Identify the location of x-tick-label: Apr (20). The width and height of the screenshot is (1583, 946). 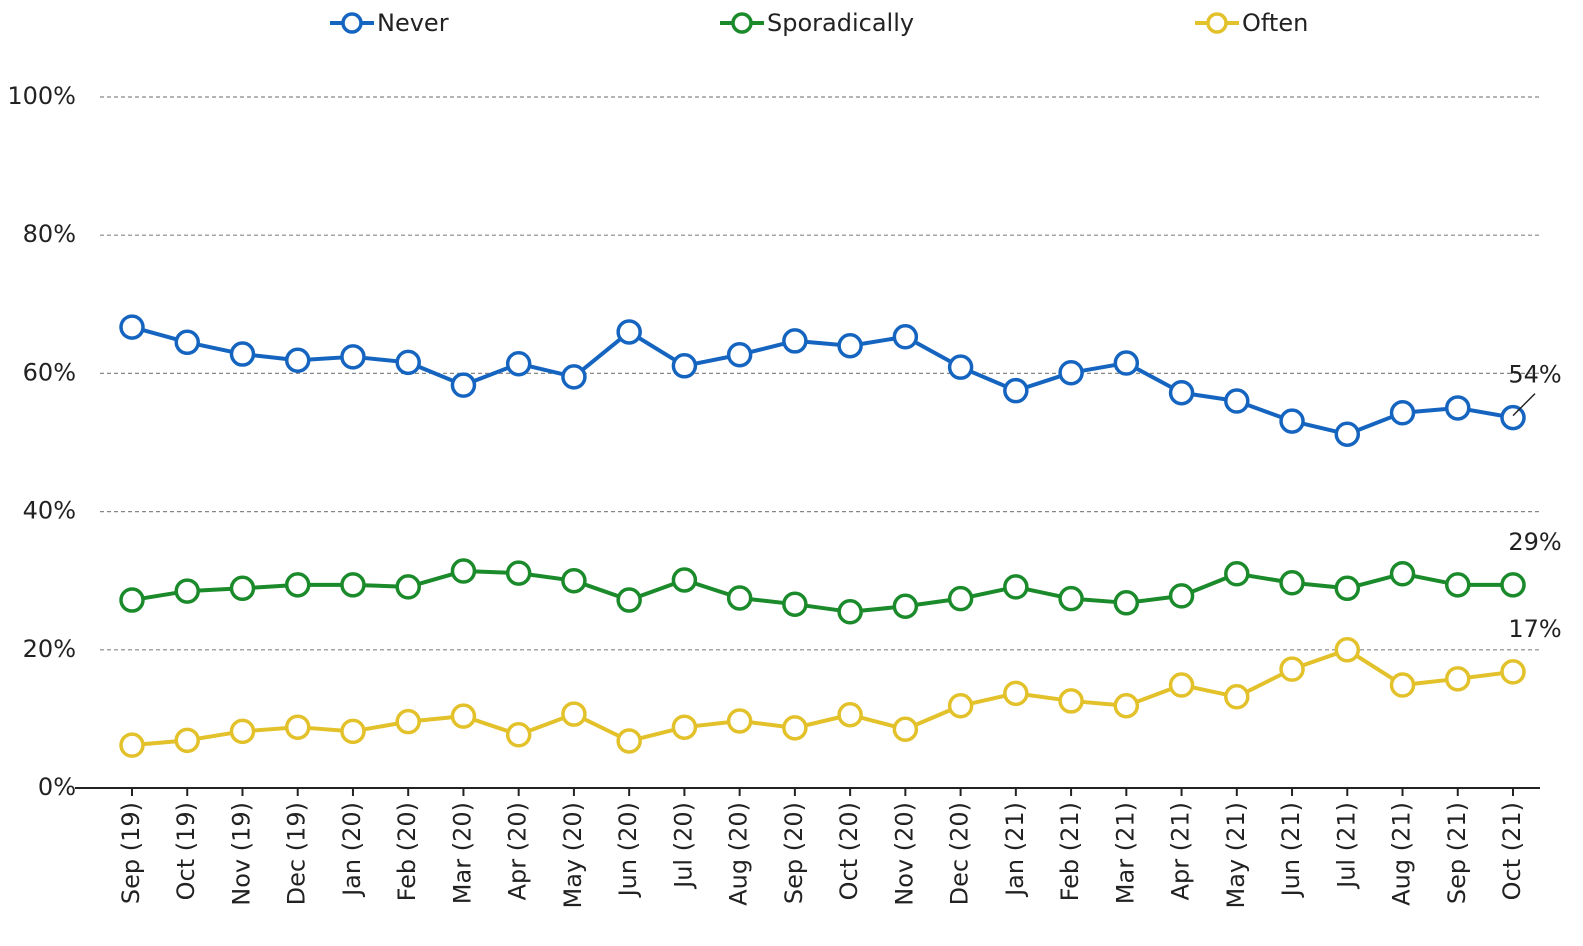
(518, 851).